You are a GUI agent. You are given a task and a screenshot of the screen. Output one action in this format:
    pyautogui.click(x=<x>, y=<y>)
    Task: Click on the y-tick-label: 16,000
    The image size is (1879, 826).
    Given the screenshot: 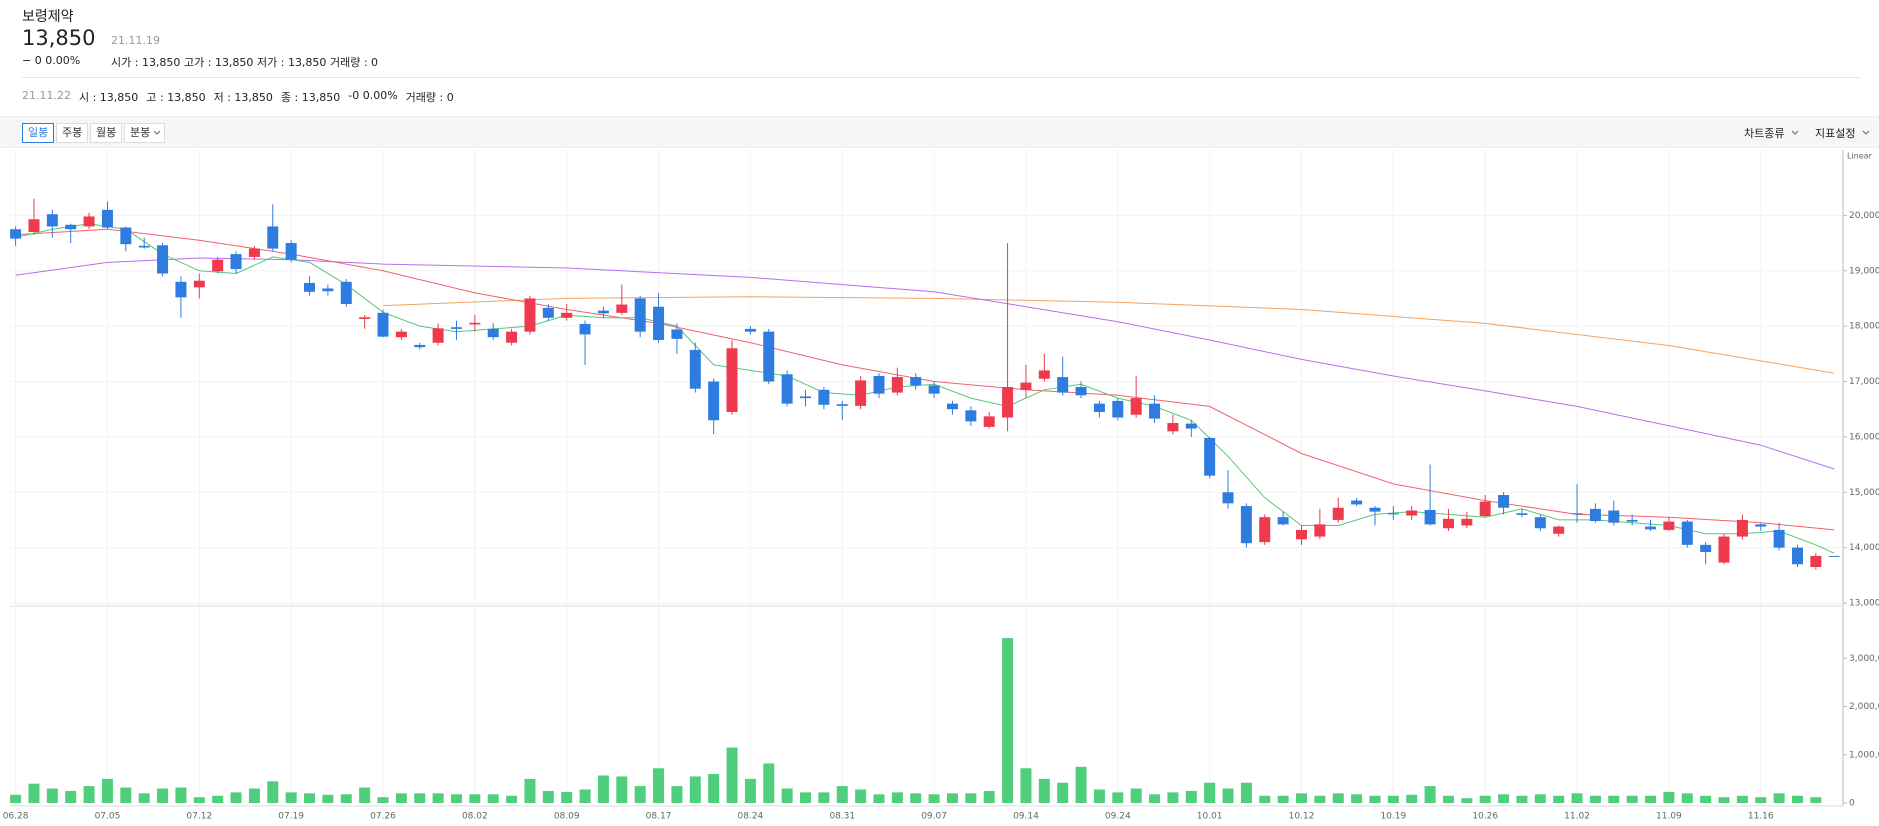 What is the action you would take?
    pyautogui.click(x=1864, y=437)
    